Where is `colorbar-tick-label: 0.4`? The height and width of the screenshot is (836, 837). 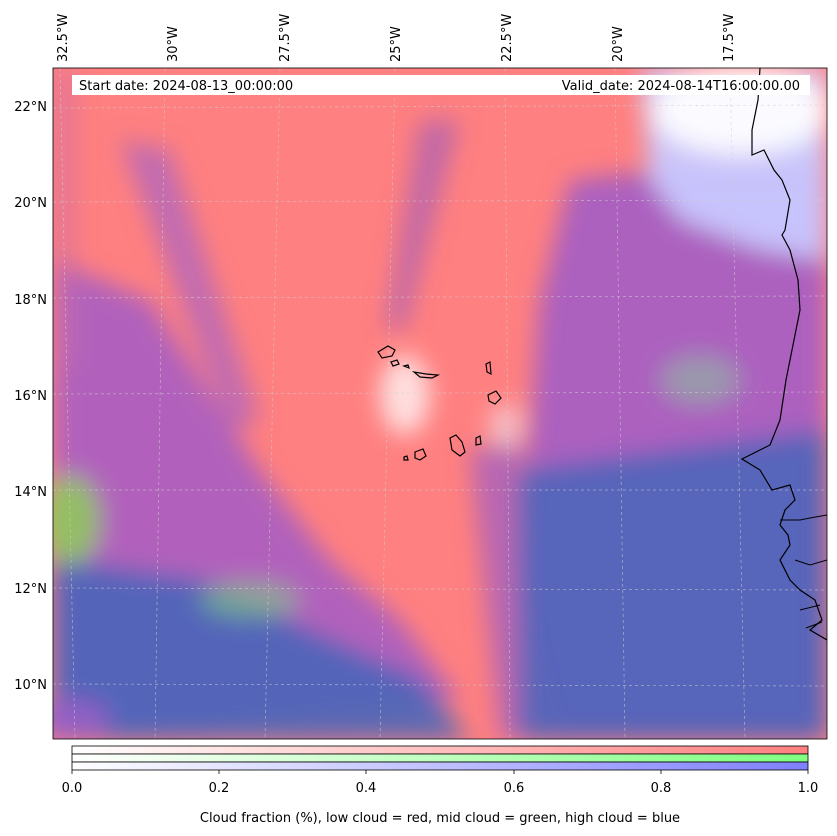
colorbar-tick-label: 0.4 is located at coordinates (366, 788).